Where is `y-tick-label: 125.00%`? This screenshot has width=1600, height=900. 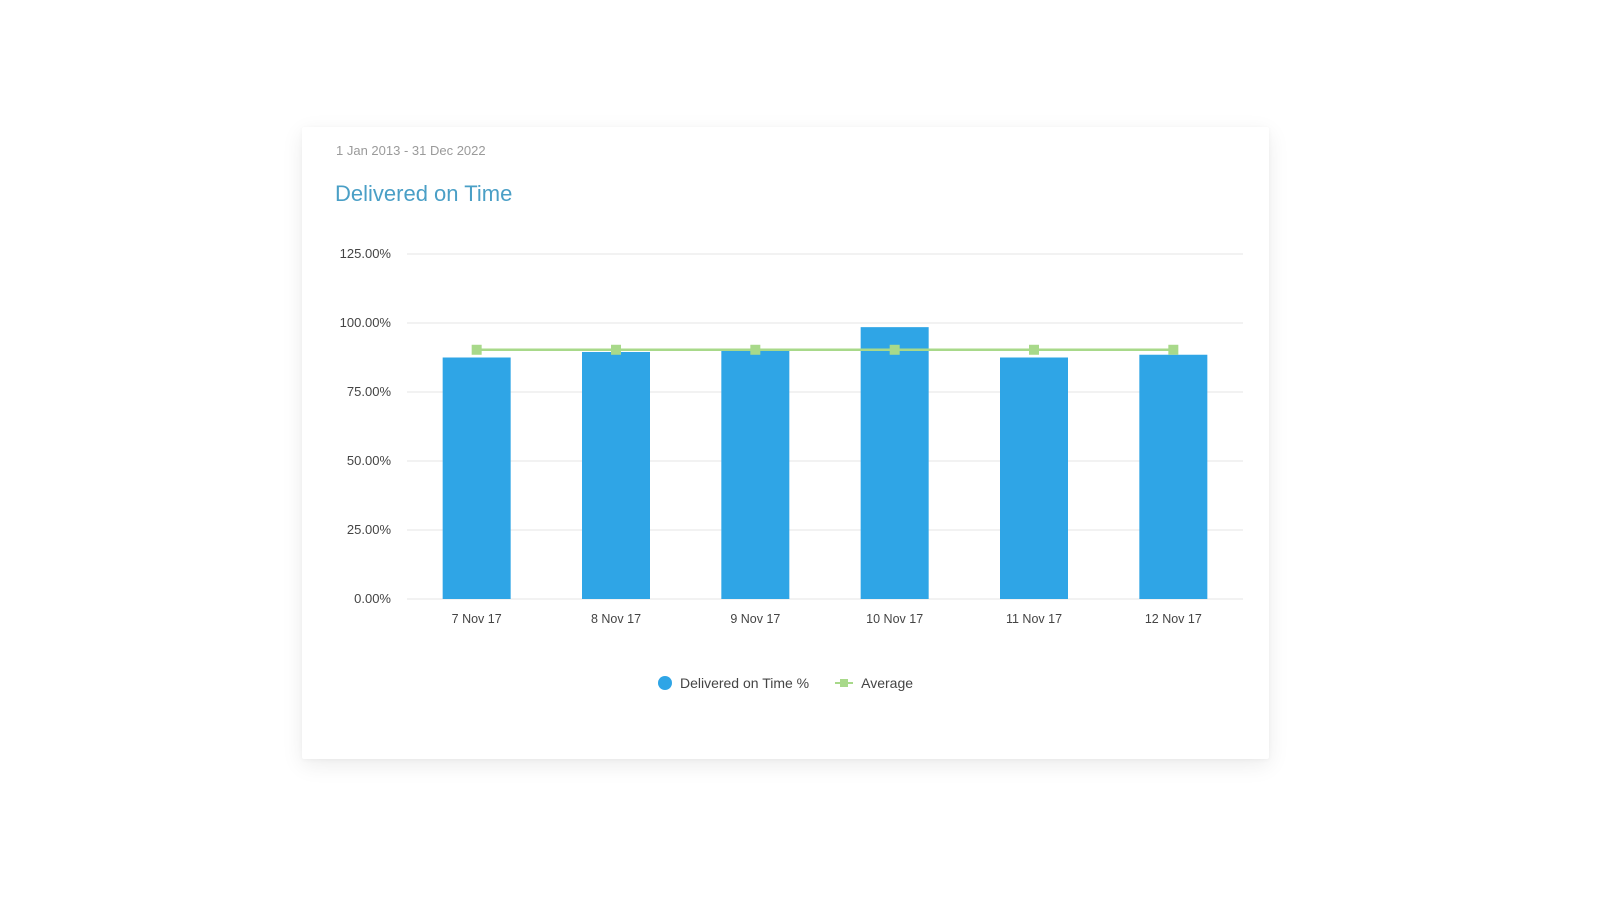 y-tick-label: 125.00% is located at coordinates (366, 253).